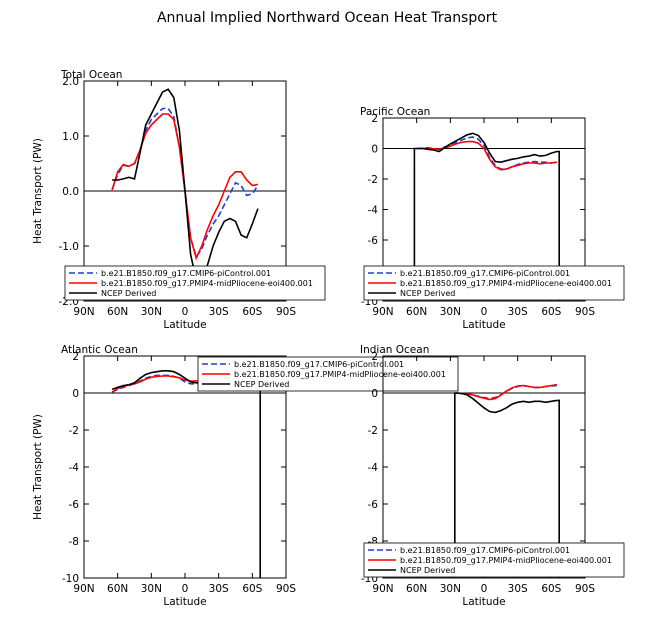 This screenshot has height=618, width=653. What do you see at coordinates (70, 137) in the screenshot?
I see `y-tick-label: 1.0` at bounding box center [70, 137].